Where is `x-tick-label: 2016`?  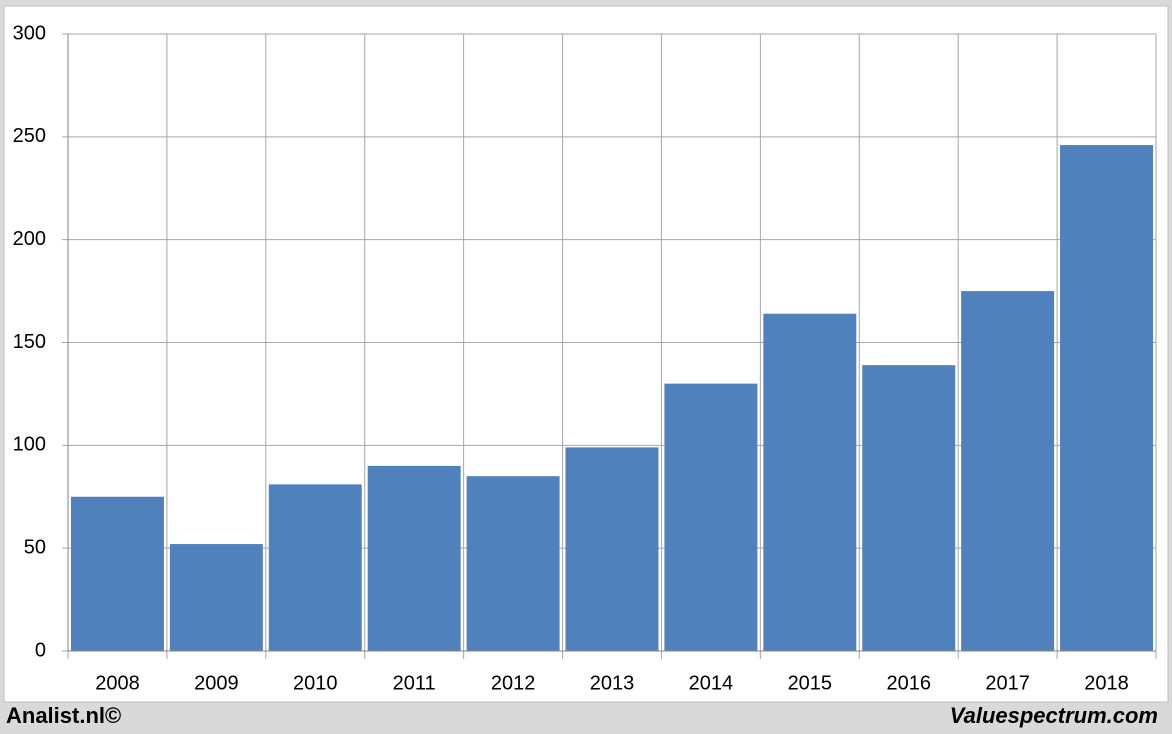 x-tick-label: 2016 is located at coordinates (908, 683).